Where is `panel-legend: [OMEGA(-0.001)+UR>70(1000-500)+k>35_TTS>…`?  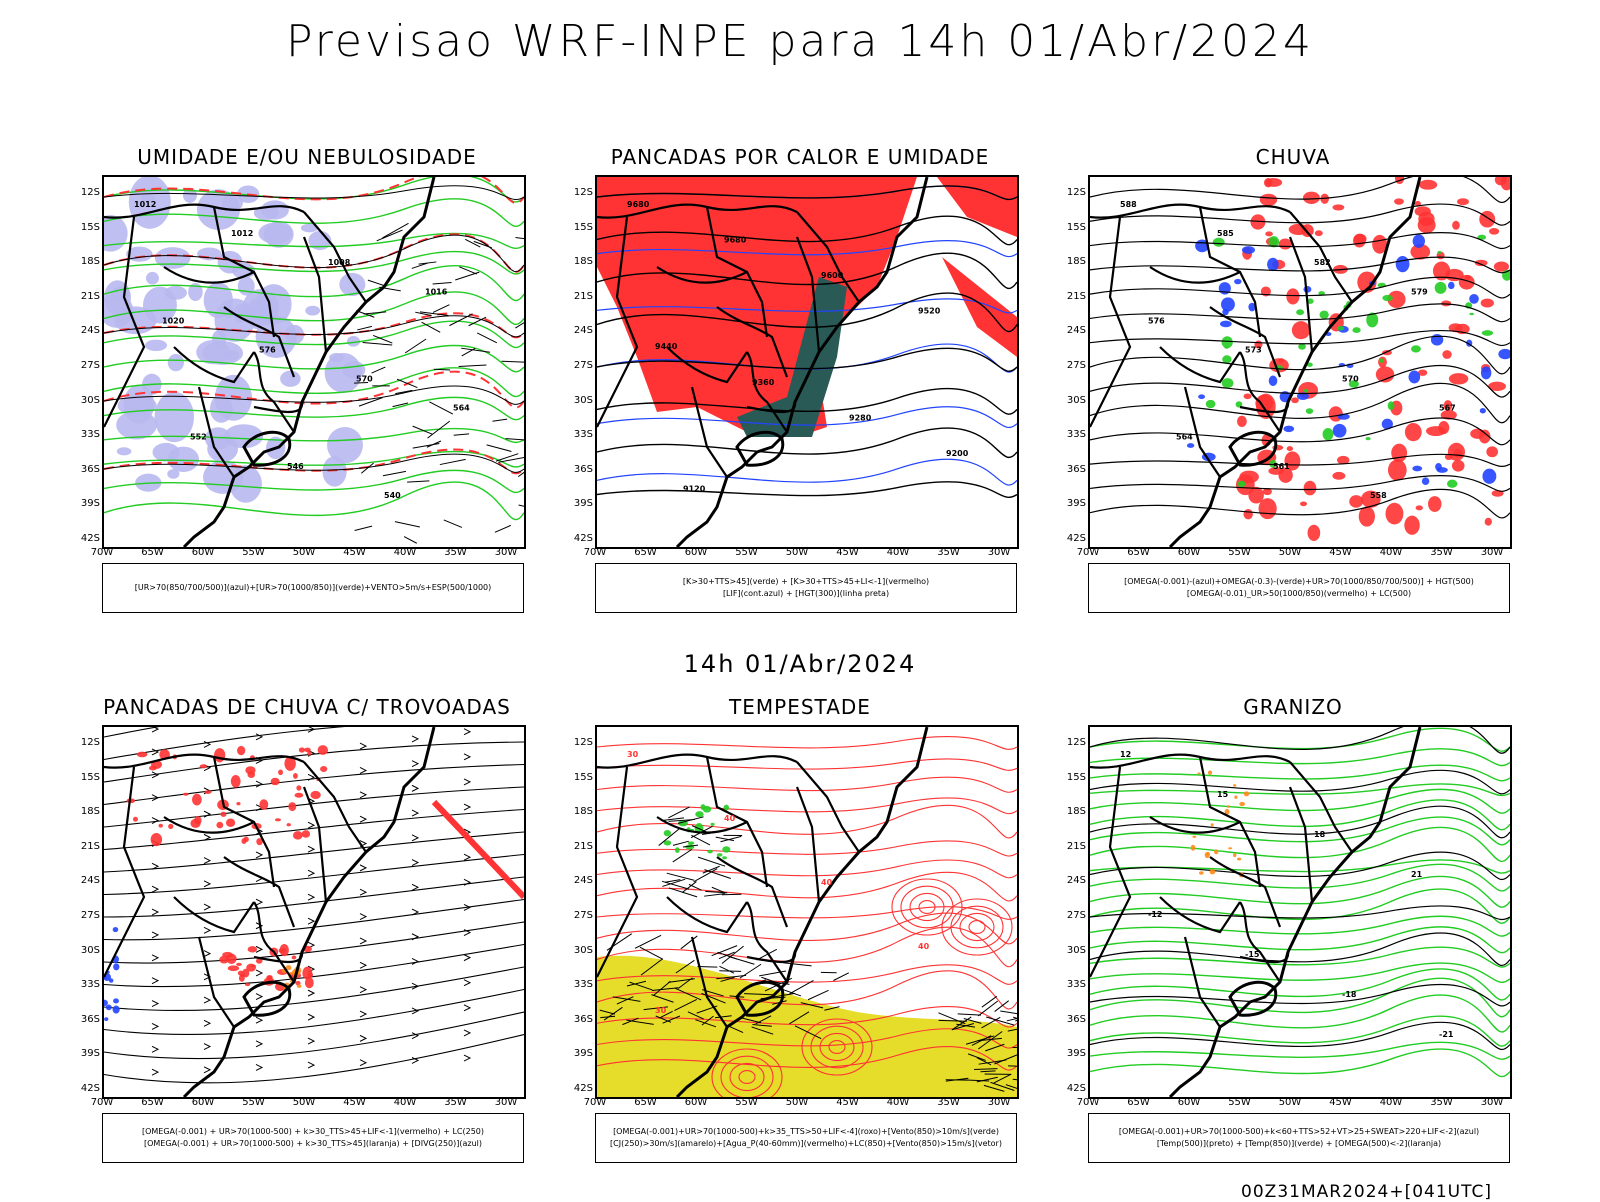 panel-legend: [OMEGA(-0.001)+UR>70(1000-500)+k>35_TTS>… is located at coordinates (806, 1138).